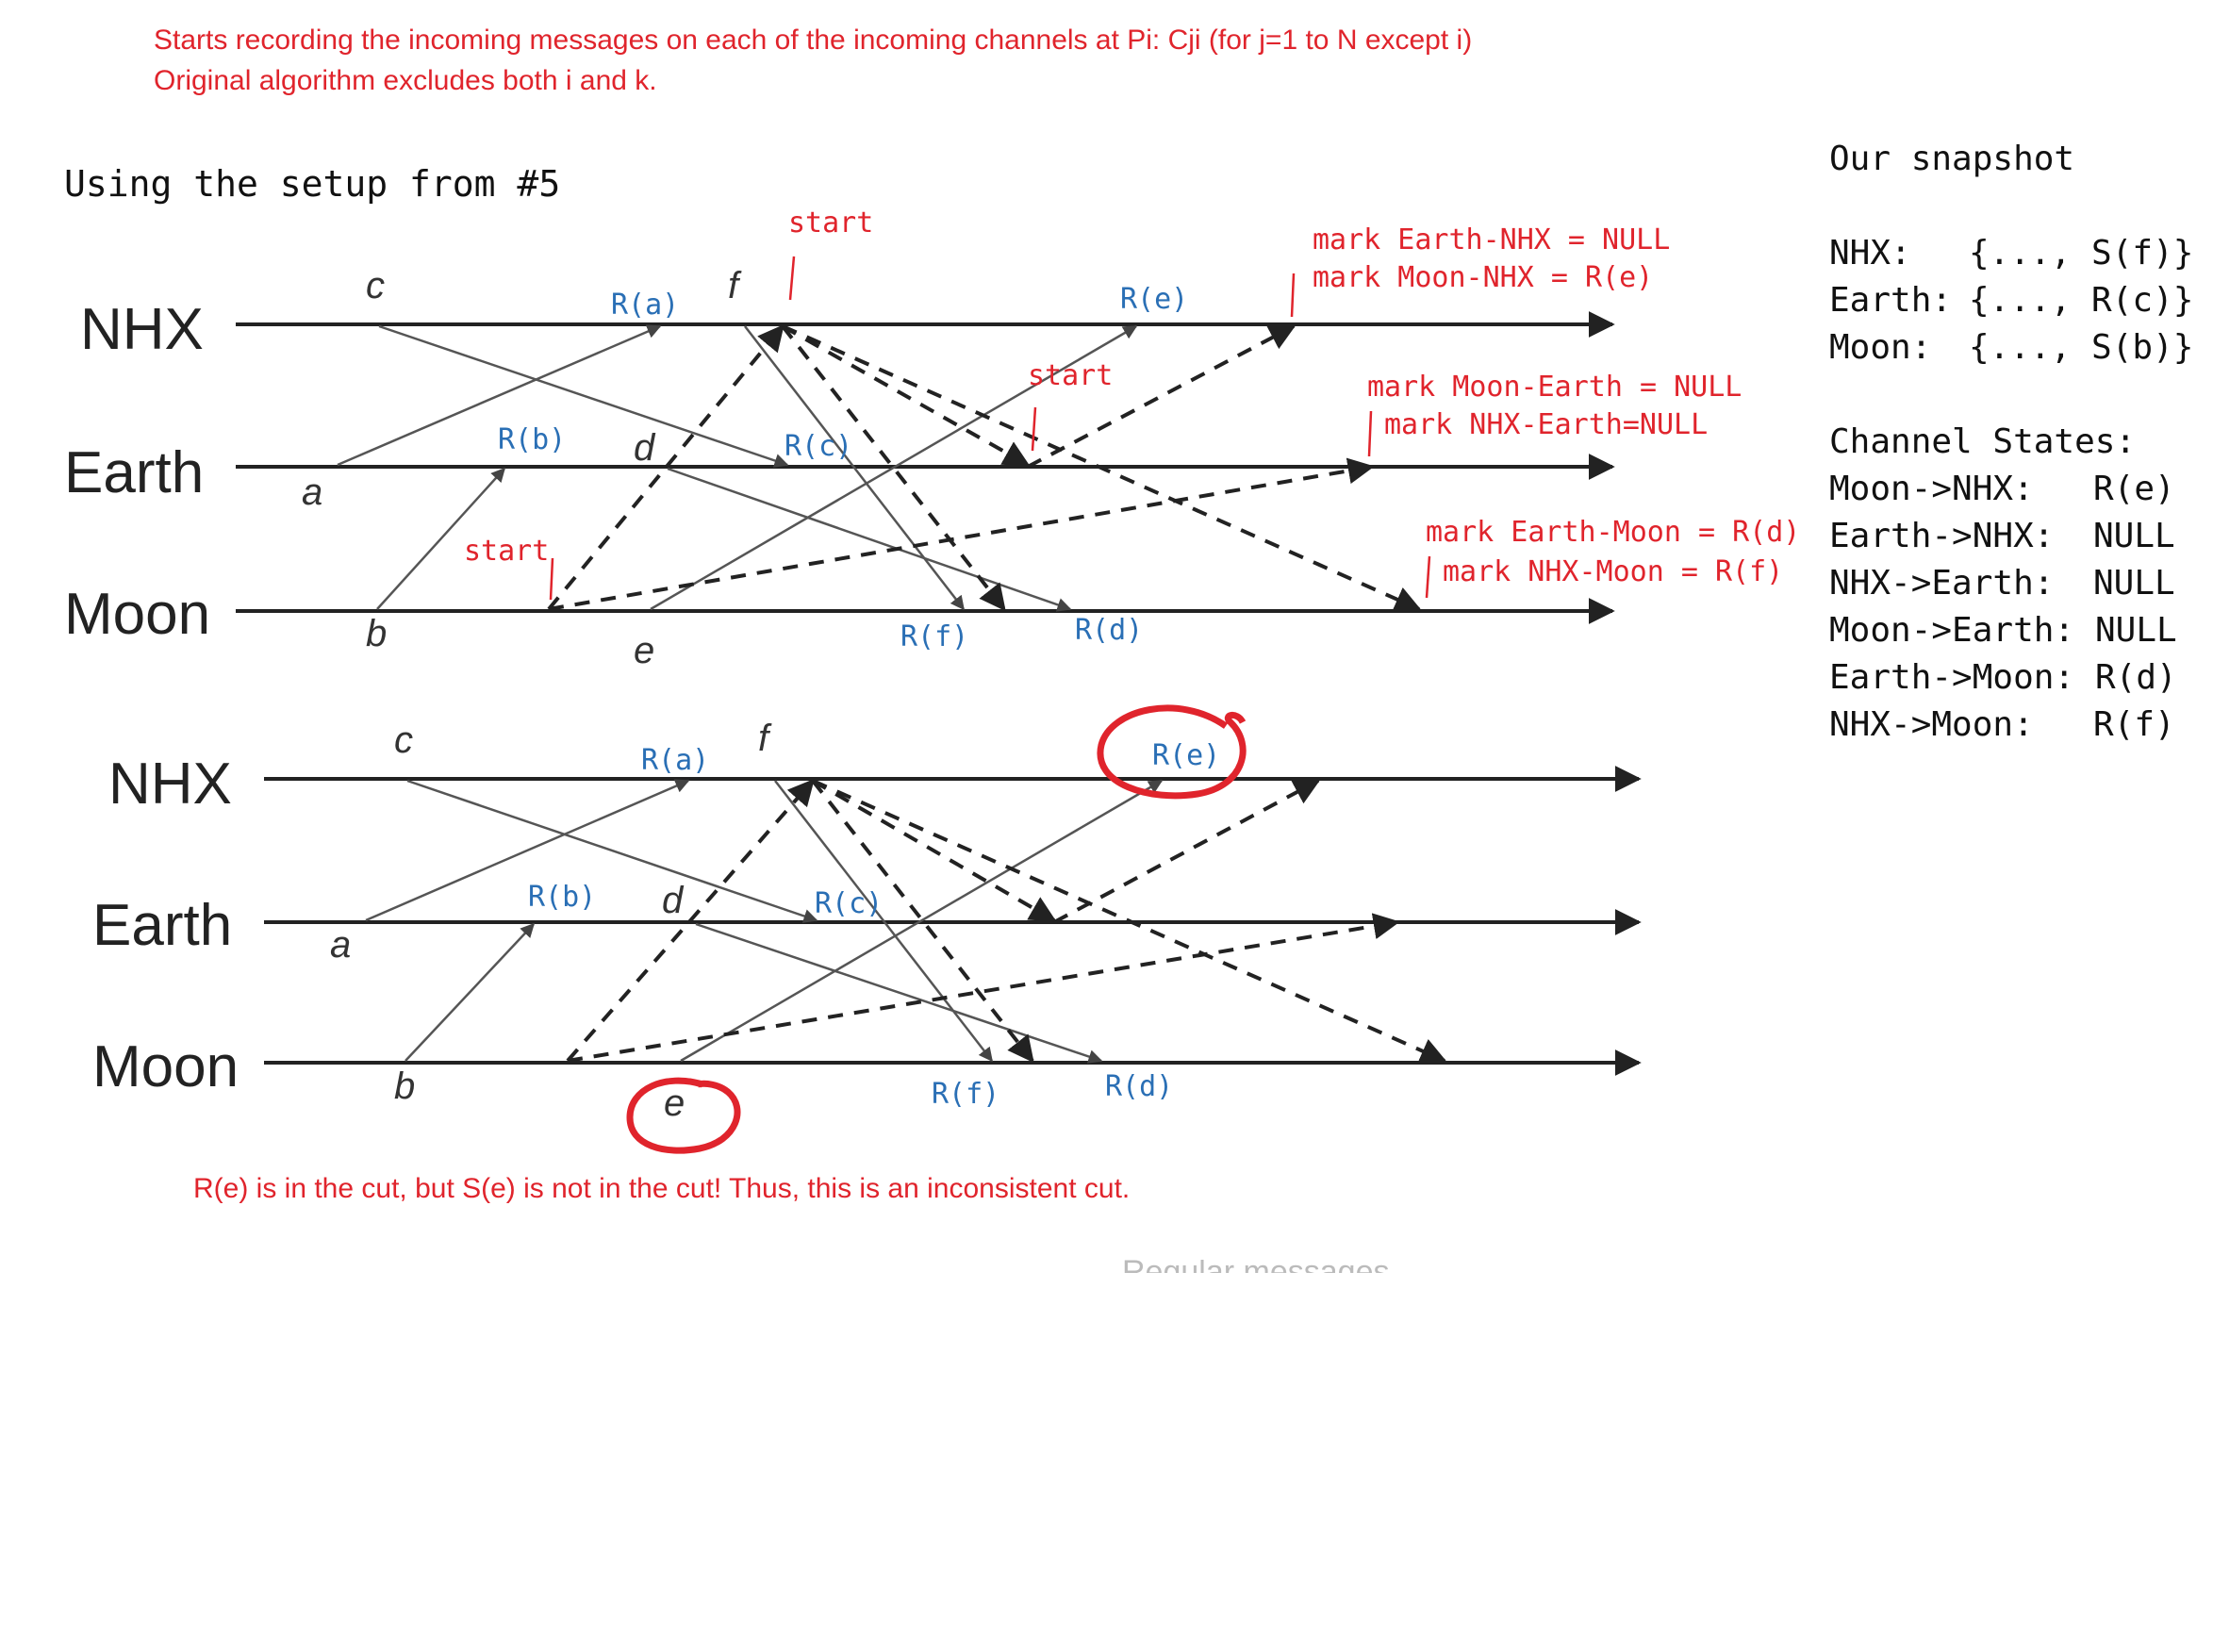  What do you see at coordinates (675, 760) in the screenshot?
I see `recv-label-a-2: R(a)` at bounding box center [675, 760].